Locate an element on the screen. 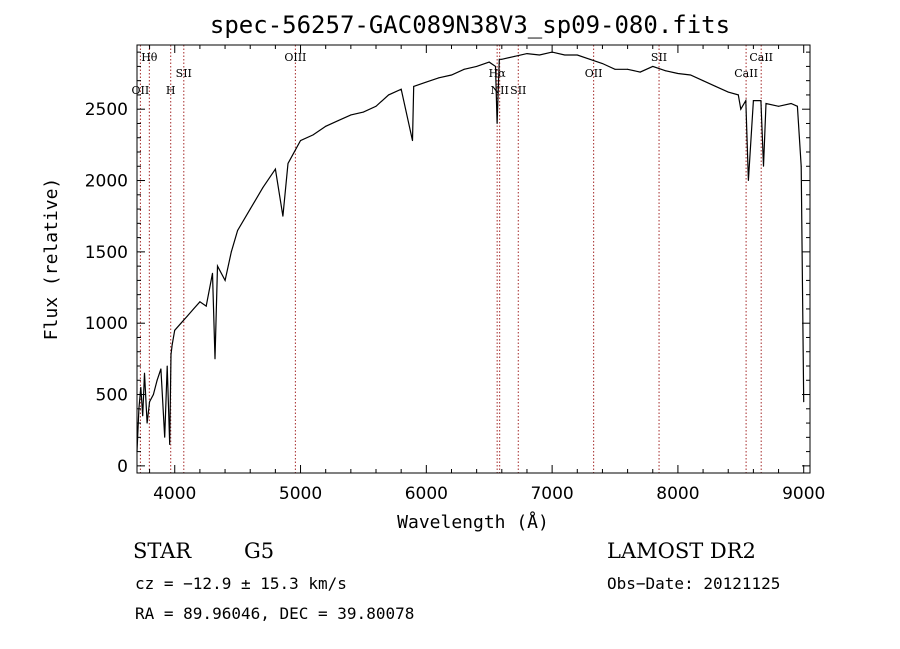 This screenshot has height=649, width=900. object-class: STAR is located at coordinates (162, 551).